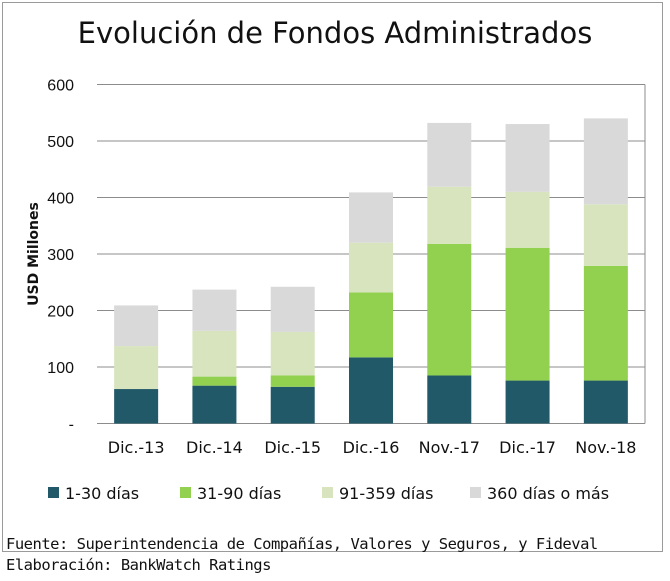 The height and width of the screenshot is (581, 670). I want to click on x-tick-label: Dic.-17, so click(527, 447).